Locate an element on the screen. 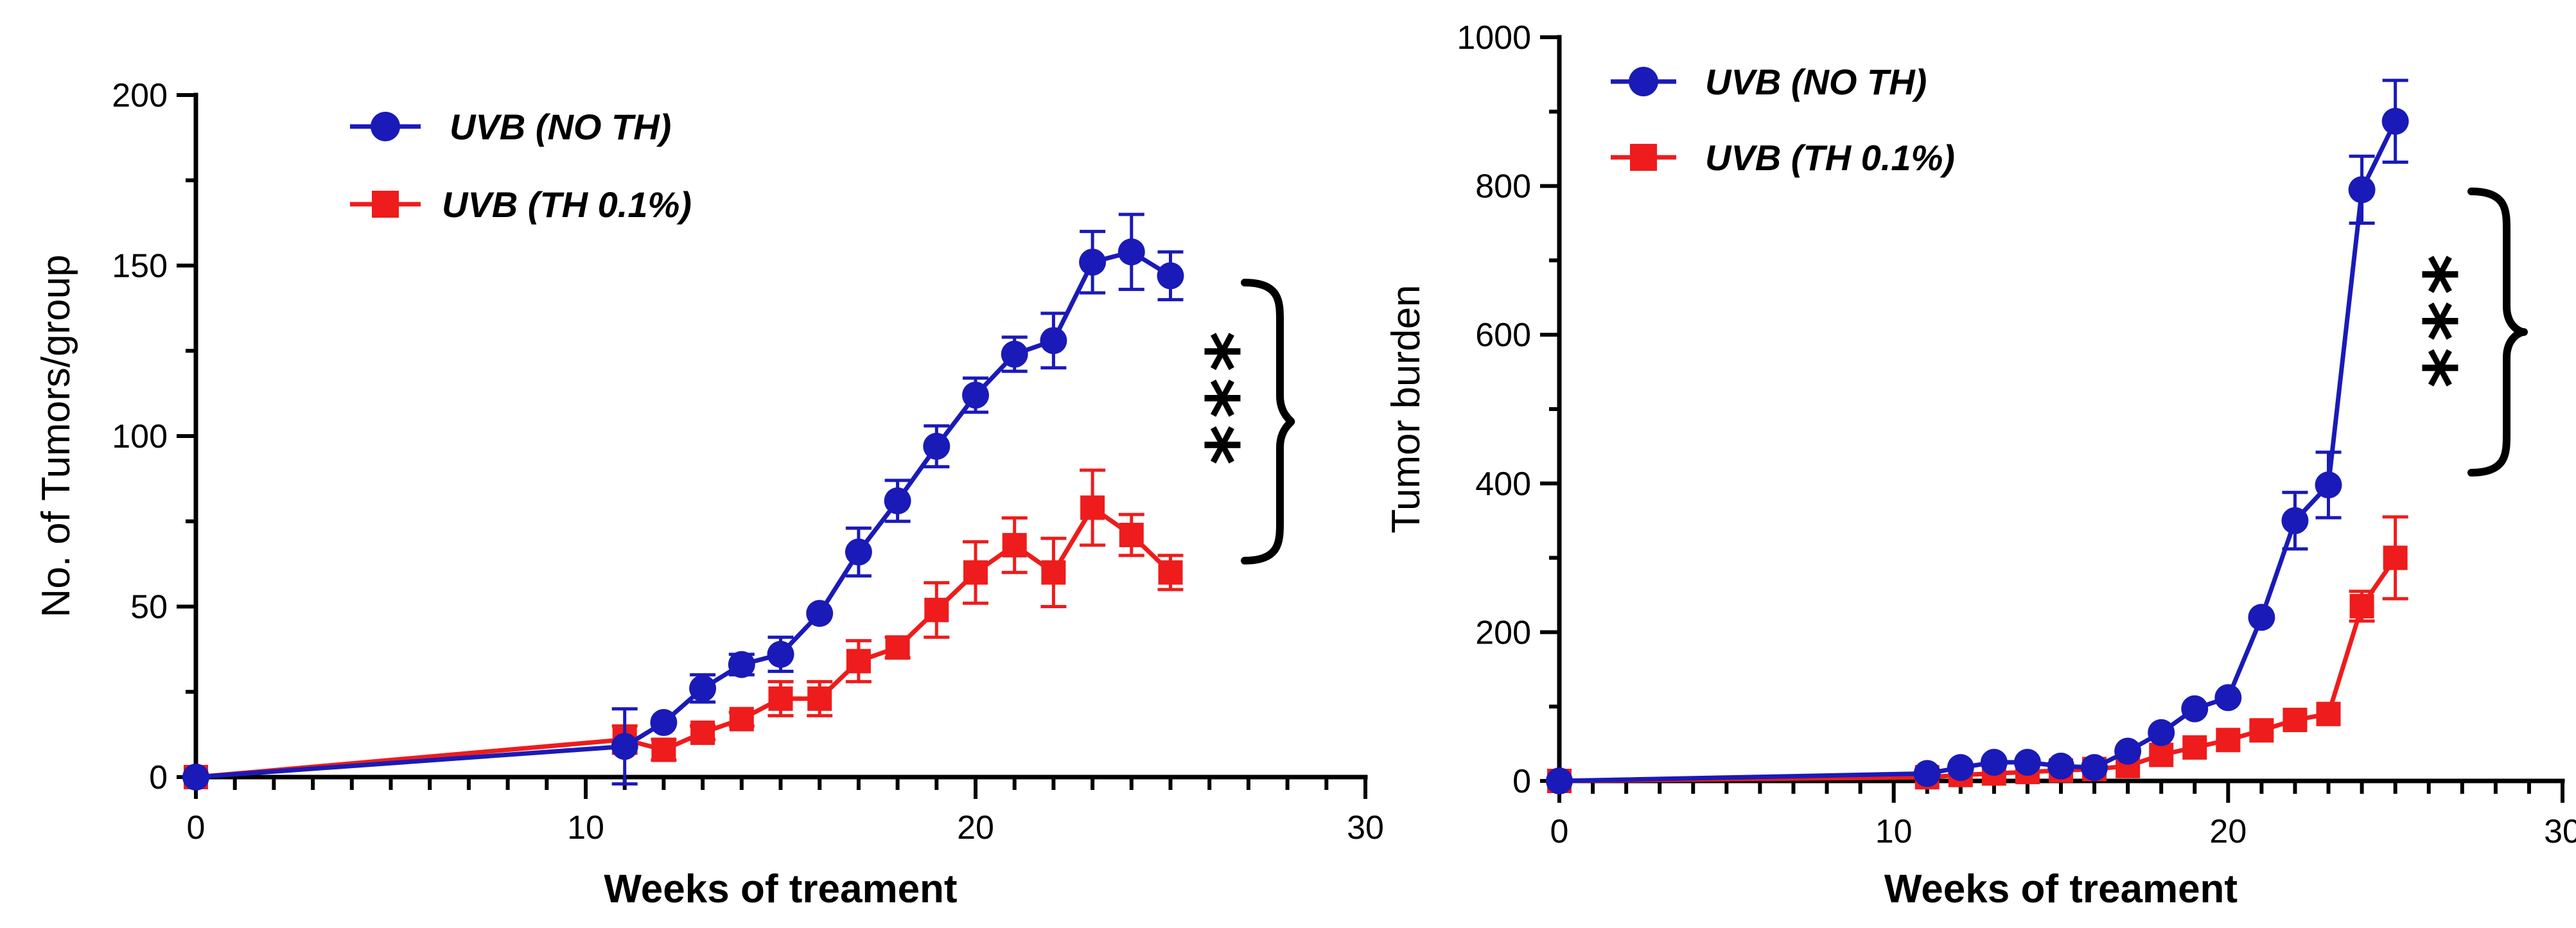  y-tick-label: 150 is located at coordinates (140, 266).